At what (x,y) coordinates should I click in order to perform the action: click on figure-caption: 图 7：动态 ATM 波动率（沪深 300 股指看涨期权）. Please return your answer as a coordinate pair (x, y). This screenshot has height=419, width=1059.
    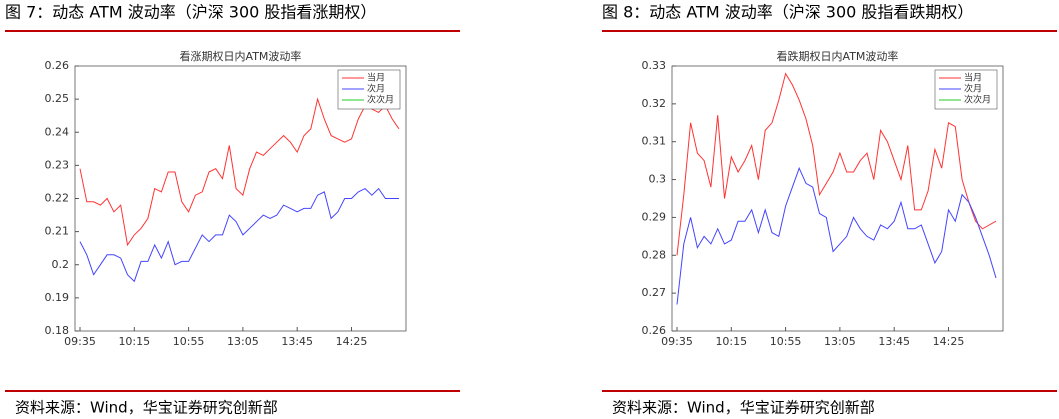
    Looking at the image, I should click on (190, 12).